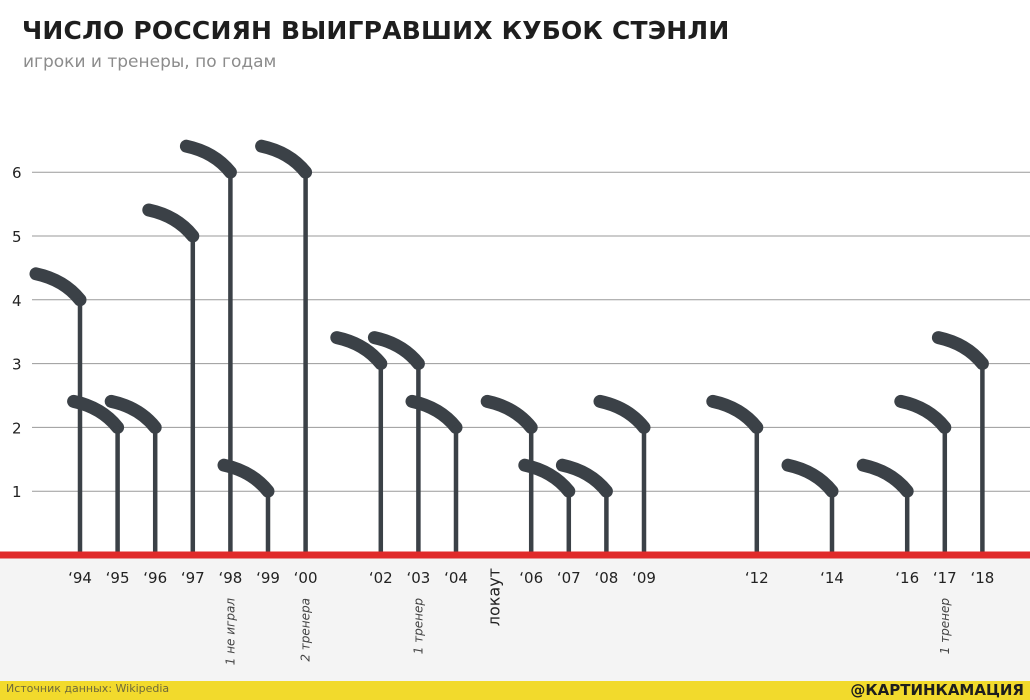 This screenshot has width=1030, height=700. What do you see at coordinates (17, 237) in the screenshot?
I see `y-tick-label: 5` at bounding box center [17, 237].